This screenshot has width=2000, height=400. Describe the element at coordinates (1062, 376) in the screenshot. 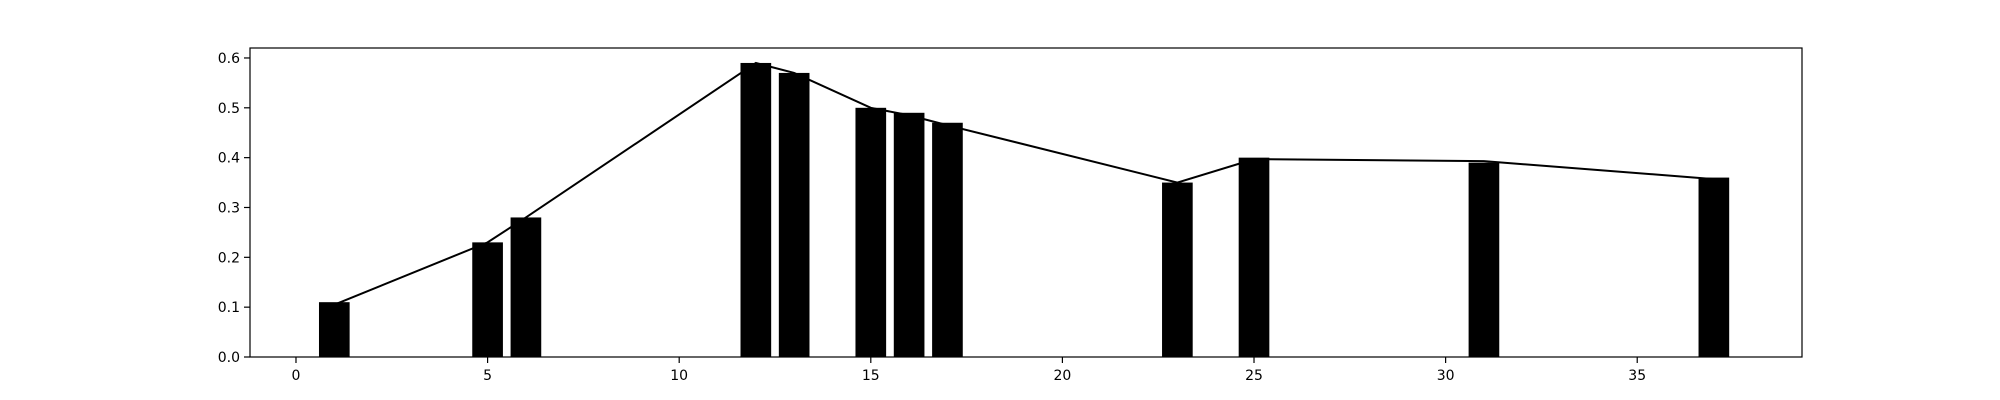

I see `x-tick-label: 20` at that location.